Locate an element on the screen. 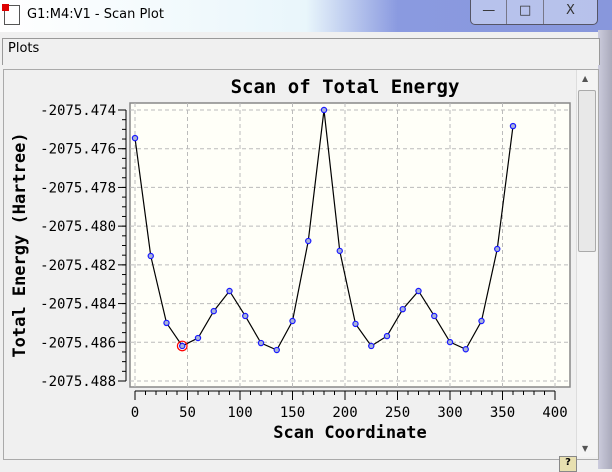 This screenshot has width=612, height=472. y-tick-label: -2075.488 is located at coordinates (78, 382).